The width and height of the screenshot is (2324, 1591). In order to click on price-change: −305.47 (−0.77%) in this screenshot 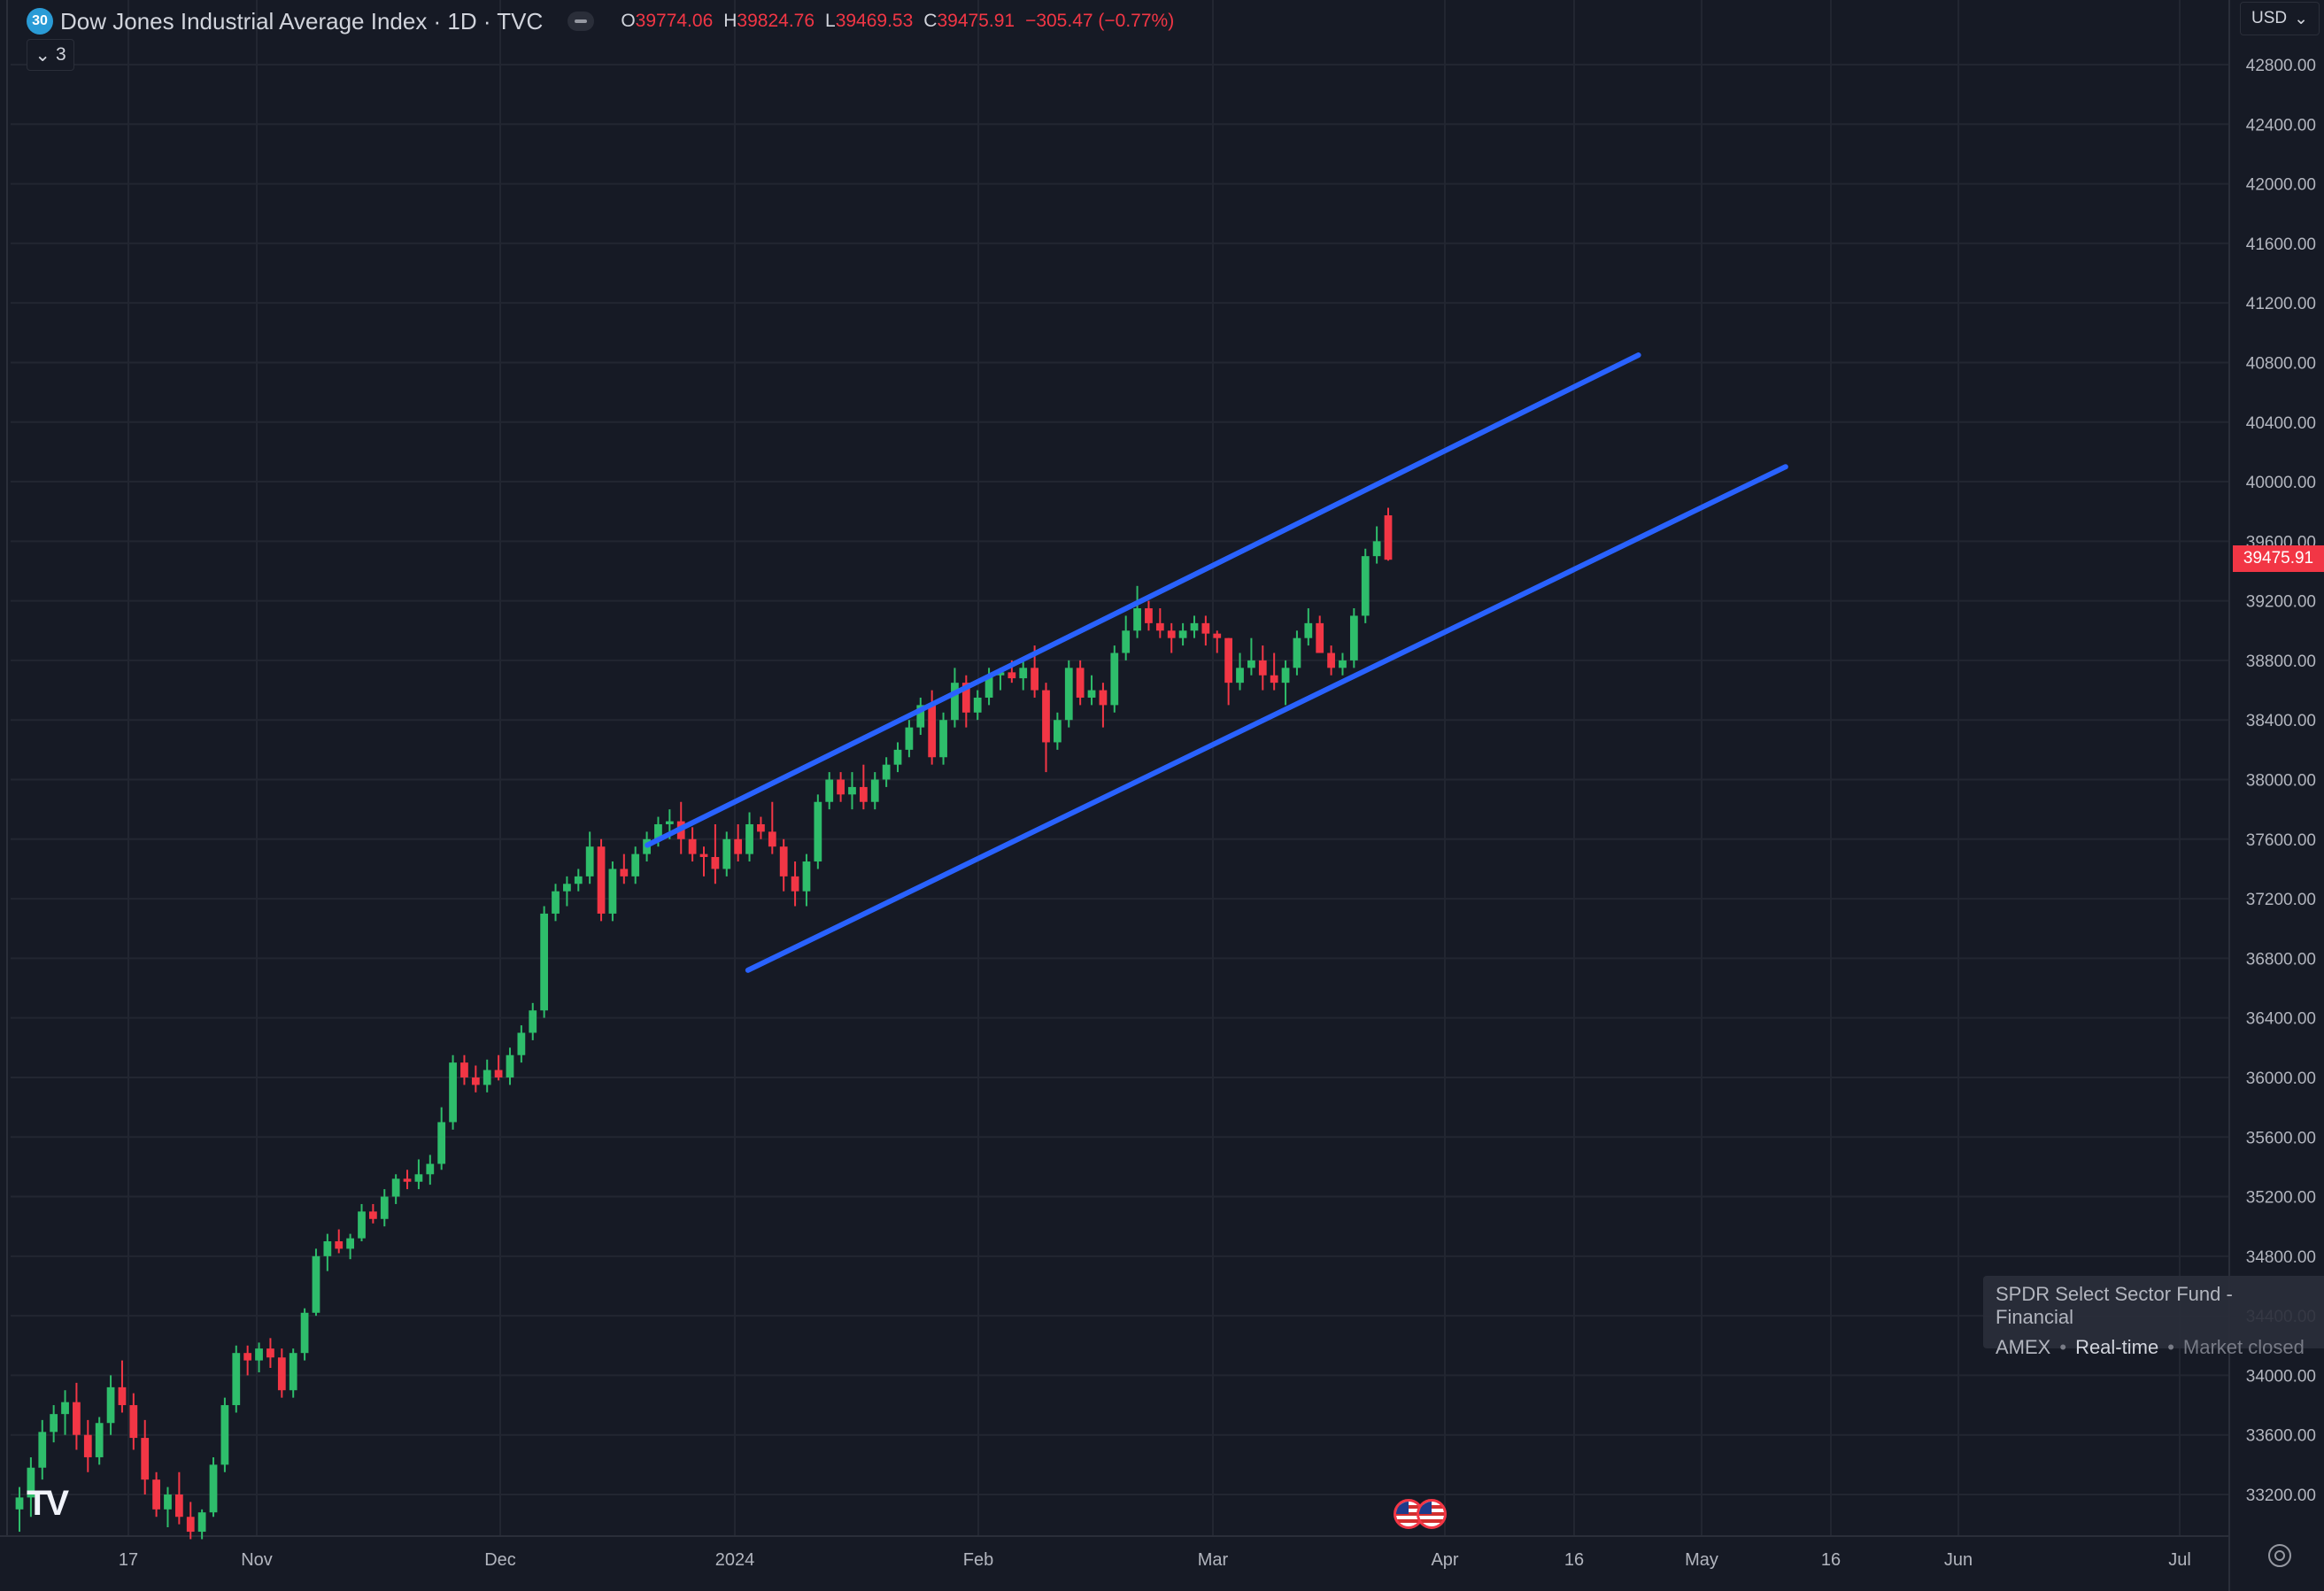, I will do `click(1100, 21)`.